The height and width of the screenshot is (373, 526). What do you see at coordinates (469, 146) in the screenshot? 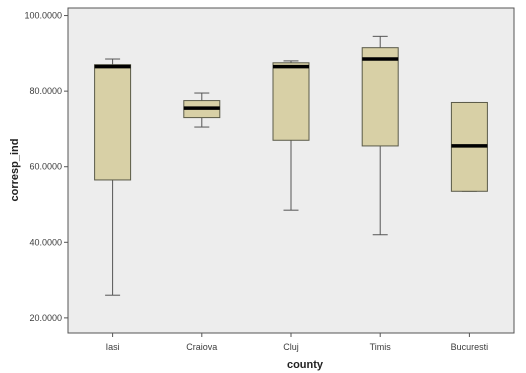
I see `box-bucuresti` at bounding box center [469, 146].